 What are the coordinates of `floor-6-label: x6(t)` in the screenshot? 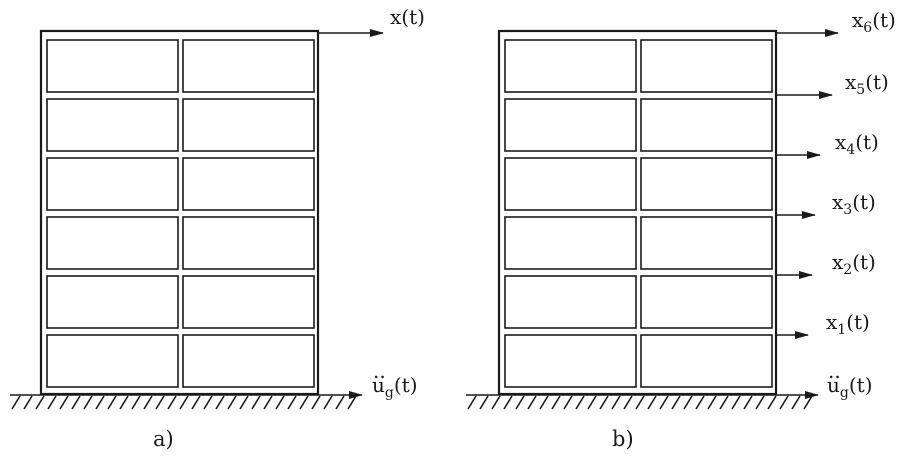 It's located at (874, 22).